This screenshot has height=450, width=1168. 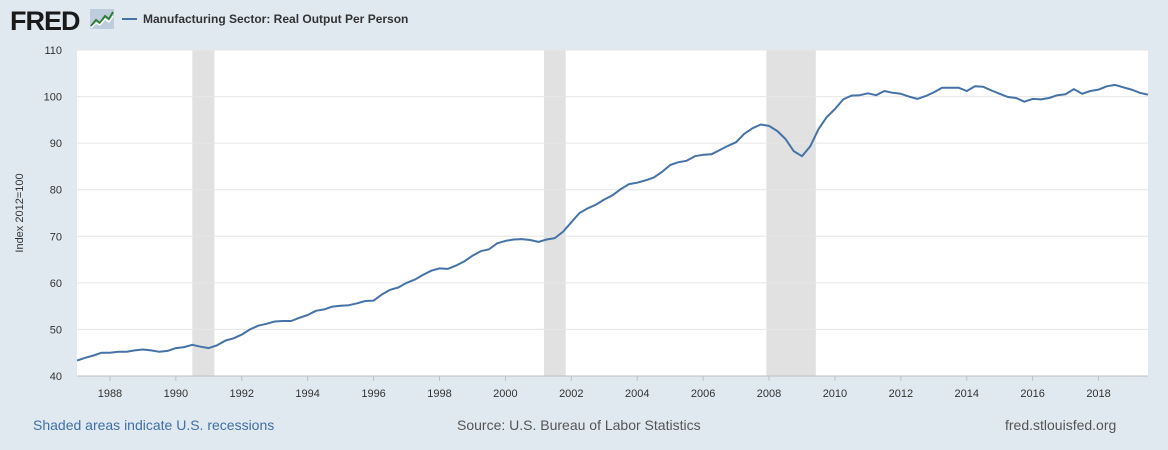 I want to click on x-tick-label: 2014, so click(x=967, y=394).